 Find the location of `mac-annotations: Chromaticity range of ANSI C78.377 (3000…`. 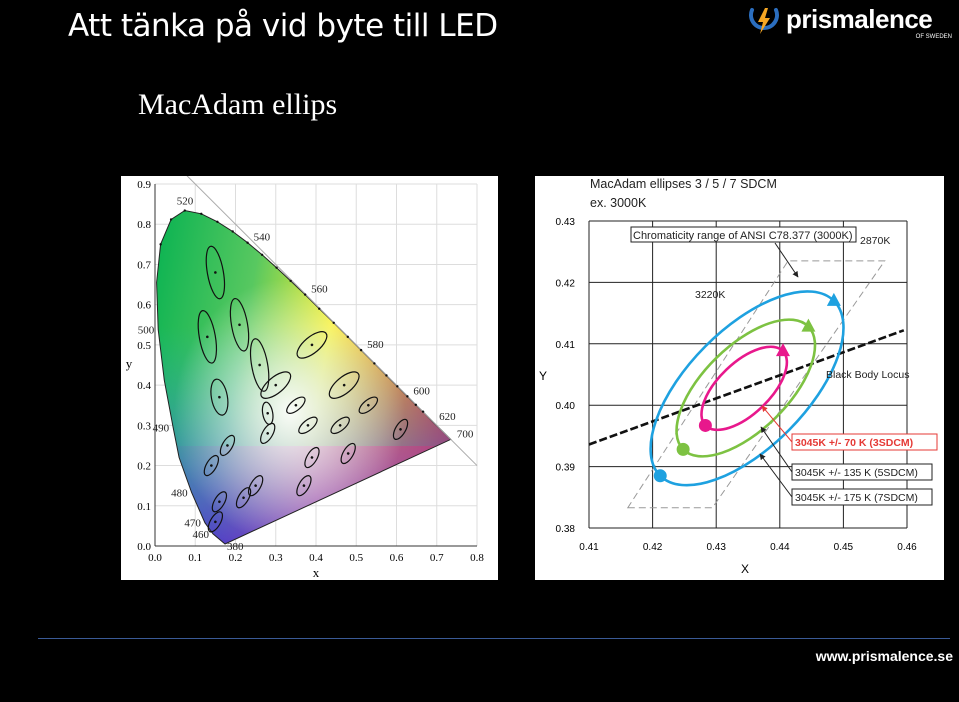

mac-annotations: Chromaticity range of ANSI C78.377 (3000… is located at coordinates (784, 366).